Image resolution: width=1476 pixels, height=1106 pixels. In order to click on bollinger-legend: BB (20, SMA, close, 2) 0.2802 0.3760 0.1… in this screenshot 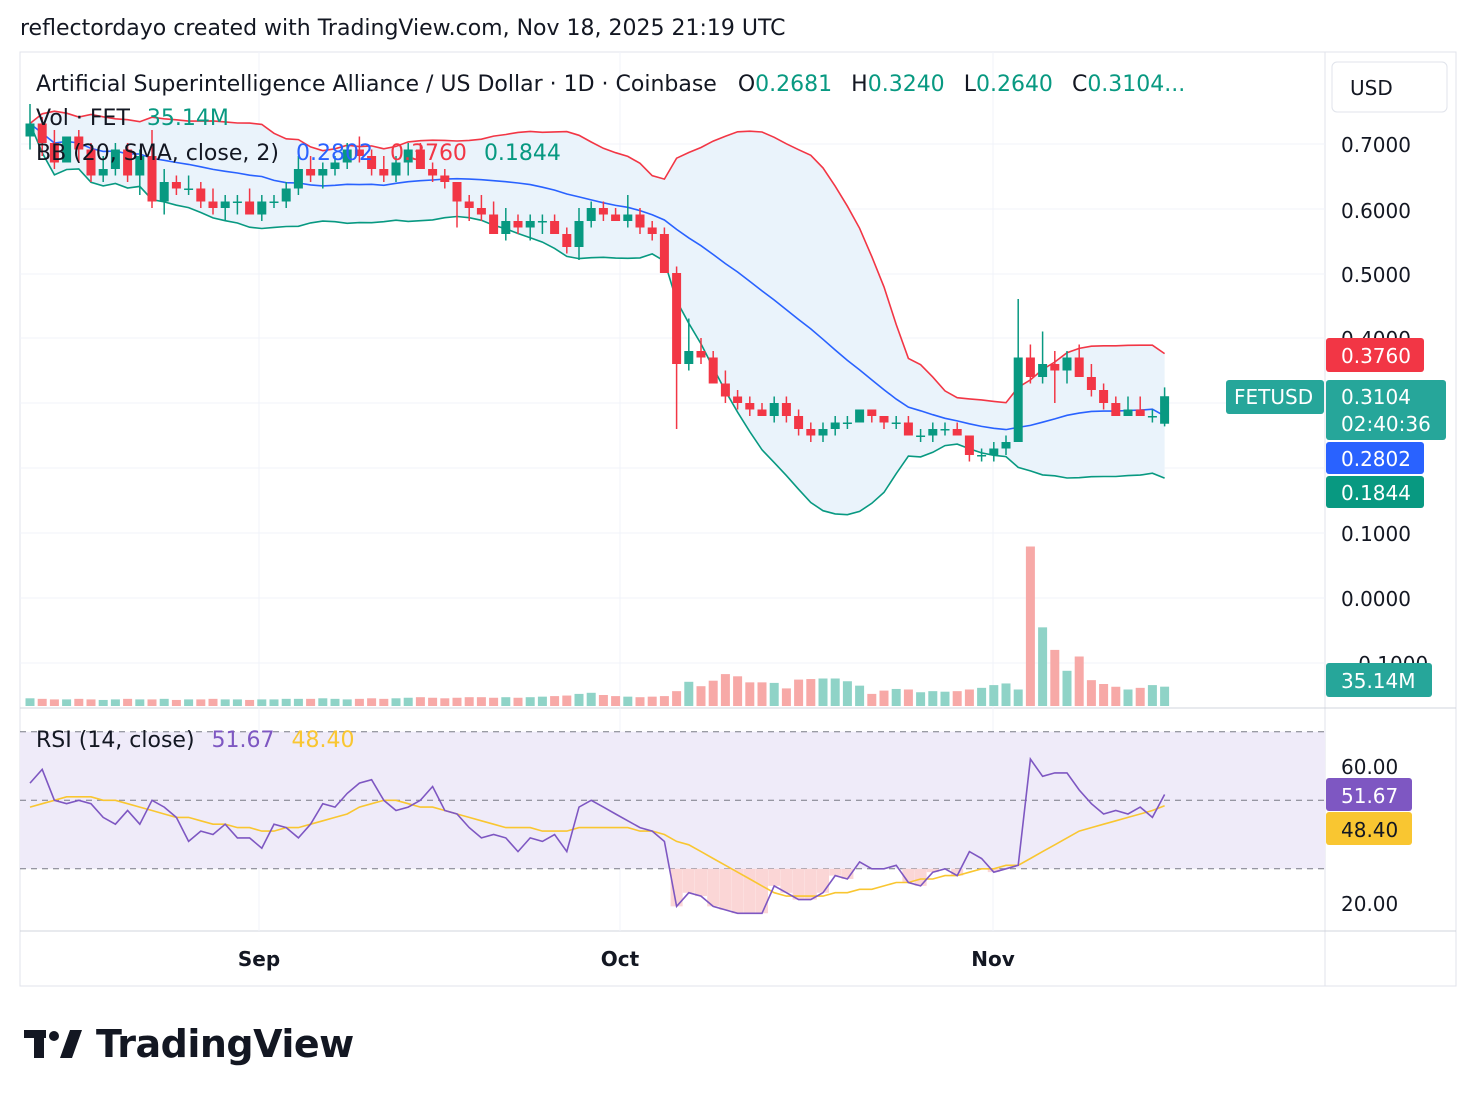, I will do `click(298, 153)`.